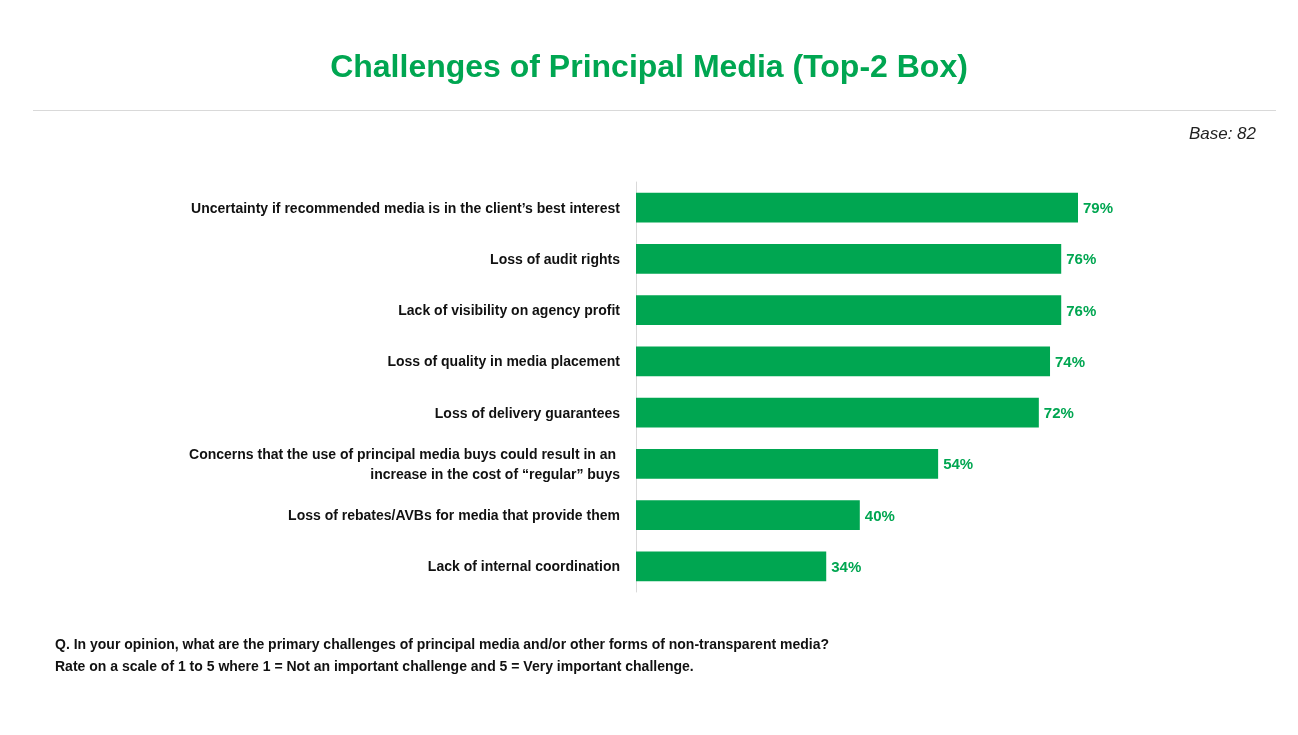 The image size is (1298, 735). Describe the element at coordinates (374, 666) in the screenshot. I see `text: Rate on a scale of 1 to 5 where 1 = Not an important challenge and 5 = Very important challenge.` at that location.